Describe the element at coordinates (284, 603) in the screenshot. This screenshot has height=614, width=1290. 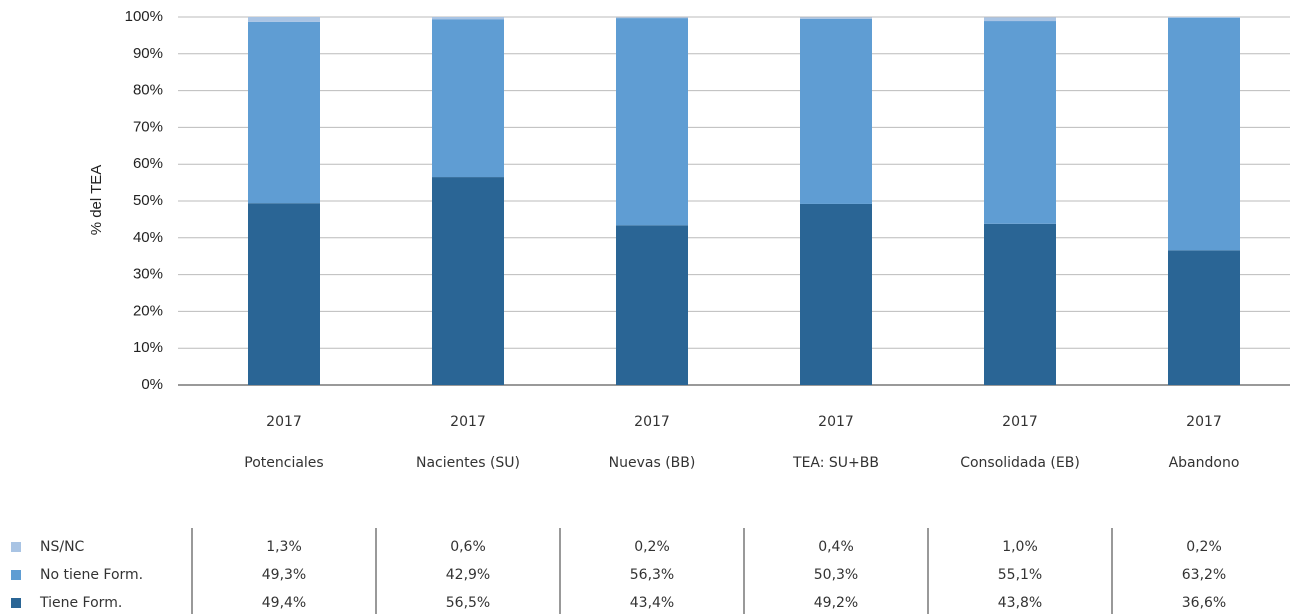
I see `table-value: 49,4%` at that location.